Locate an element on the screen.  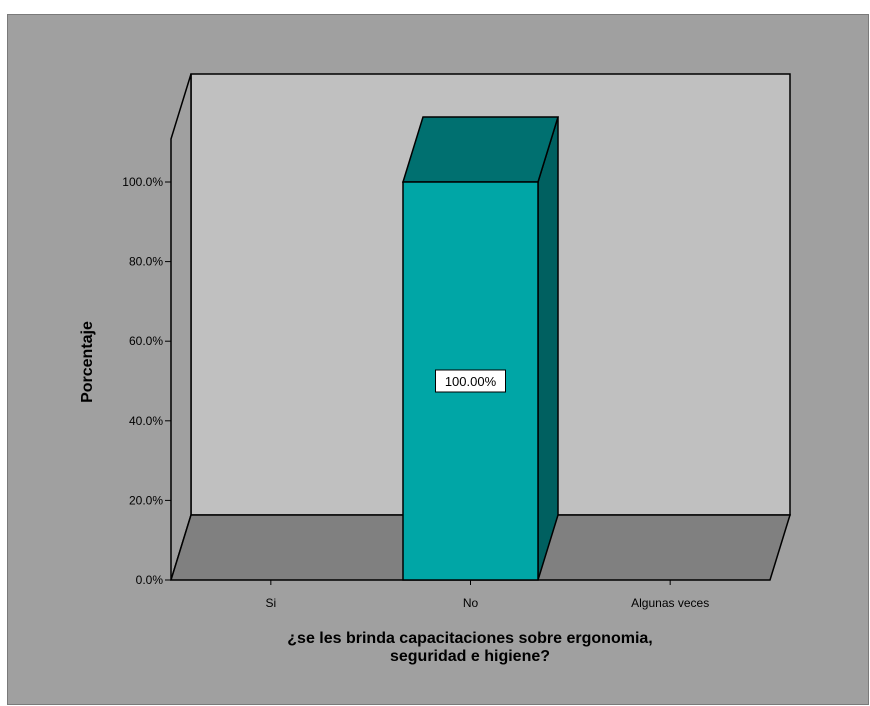
data-labels: 100.00% is located at coordinates (470, 381).